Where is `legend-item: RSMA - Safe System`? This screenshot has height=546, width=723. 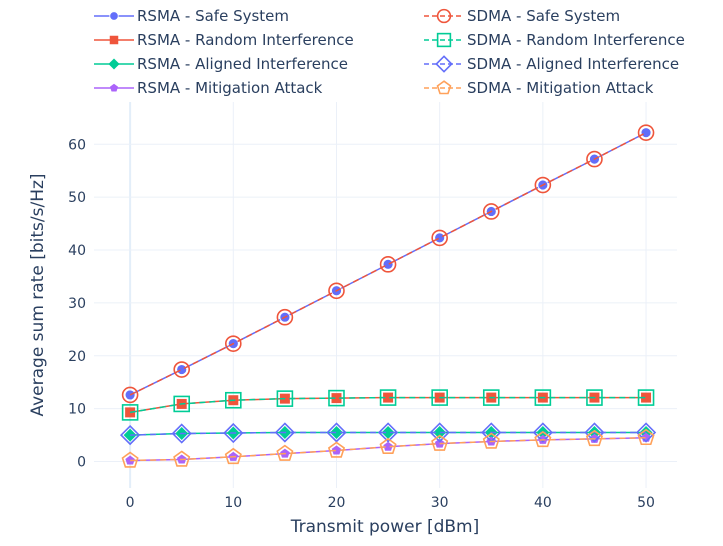 legend-item: RSMA - Safe System is located at coordinates (191, 16).